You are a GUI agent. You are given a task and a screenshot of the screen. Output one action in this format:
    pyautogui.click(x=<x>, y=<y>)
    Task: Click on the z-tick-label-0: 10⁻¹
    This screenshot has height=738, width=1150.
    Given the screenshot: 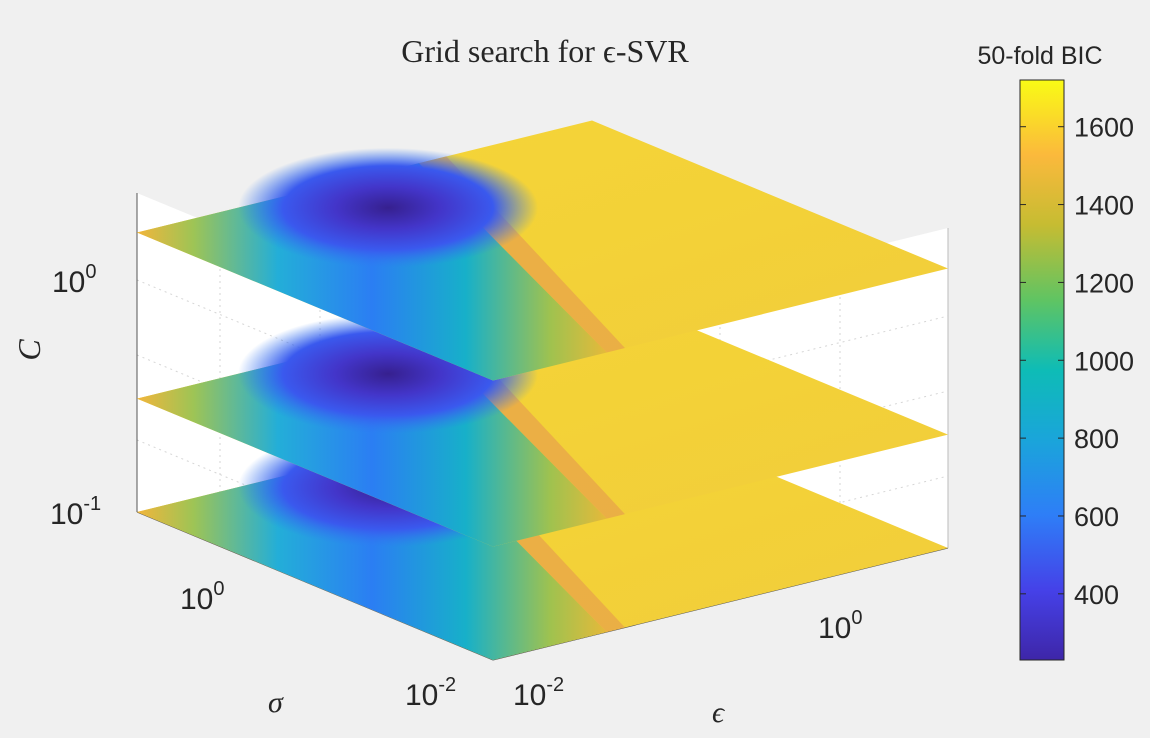 What is the action you would take?
    pyautogui.click(x=75, y=512)
    